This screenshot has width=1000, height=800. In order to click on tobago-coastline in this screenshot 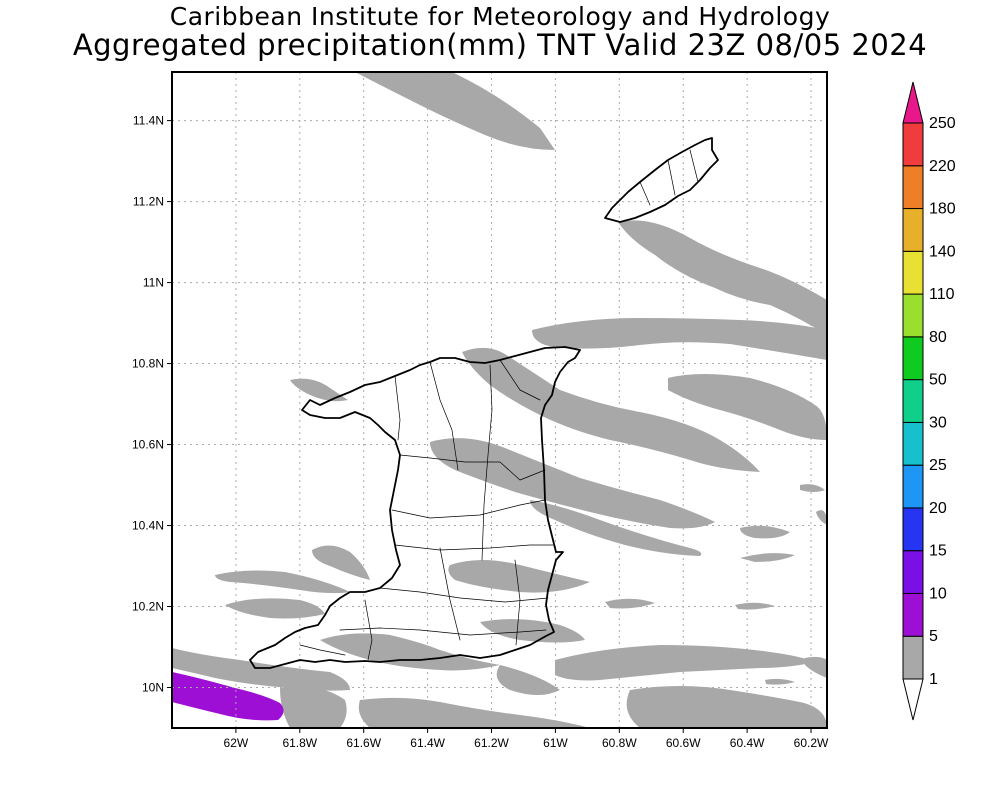, I will do `click(661, 180)`.